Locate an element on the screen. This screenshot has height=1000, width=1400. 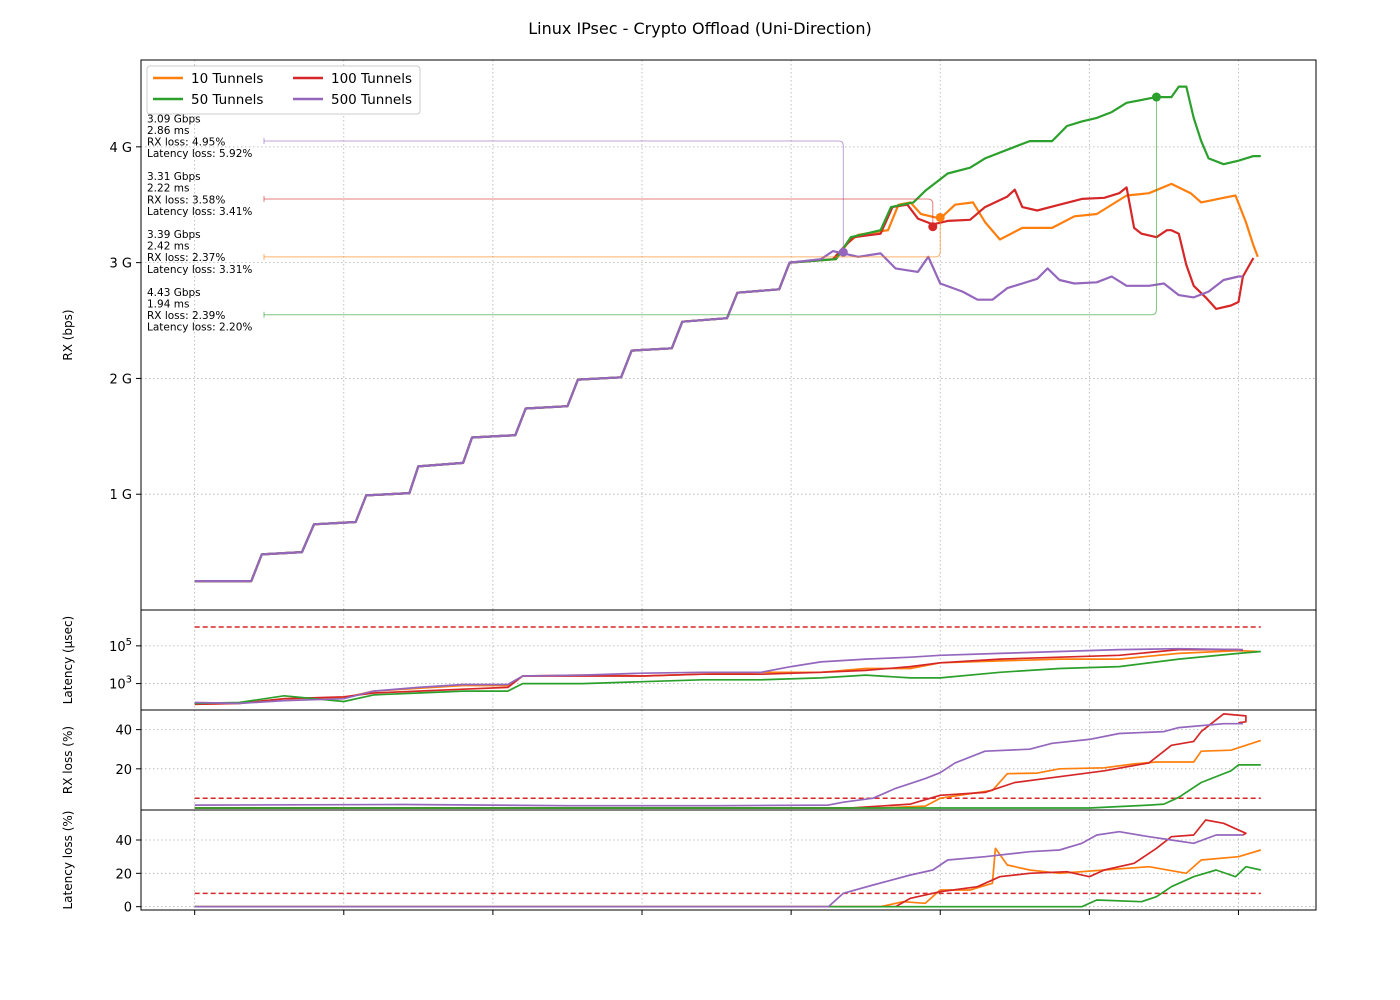
panel-latency: 10⁵ 10³ Latency (µsec) is located at coordinates (689, 660).